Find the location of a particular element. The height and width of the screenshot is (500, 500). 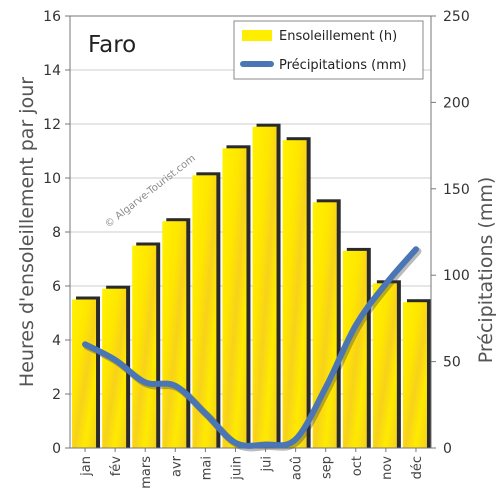

x-tick-label: jui is located at coordinates (267, 464).